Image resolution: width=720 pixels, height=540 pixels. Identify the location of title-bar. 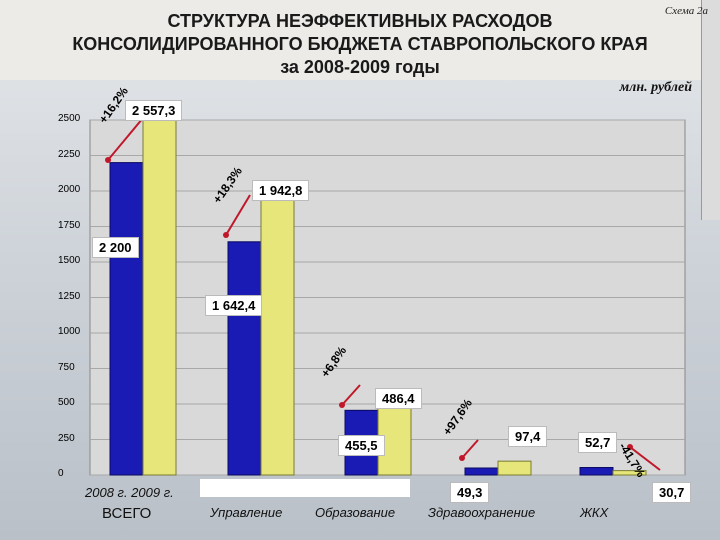
(360, 40).